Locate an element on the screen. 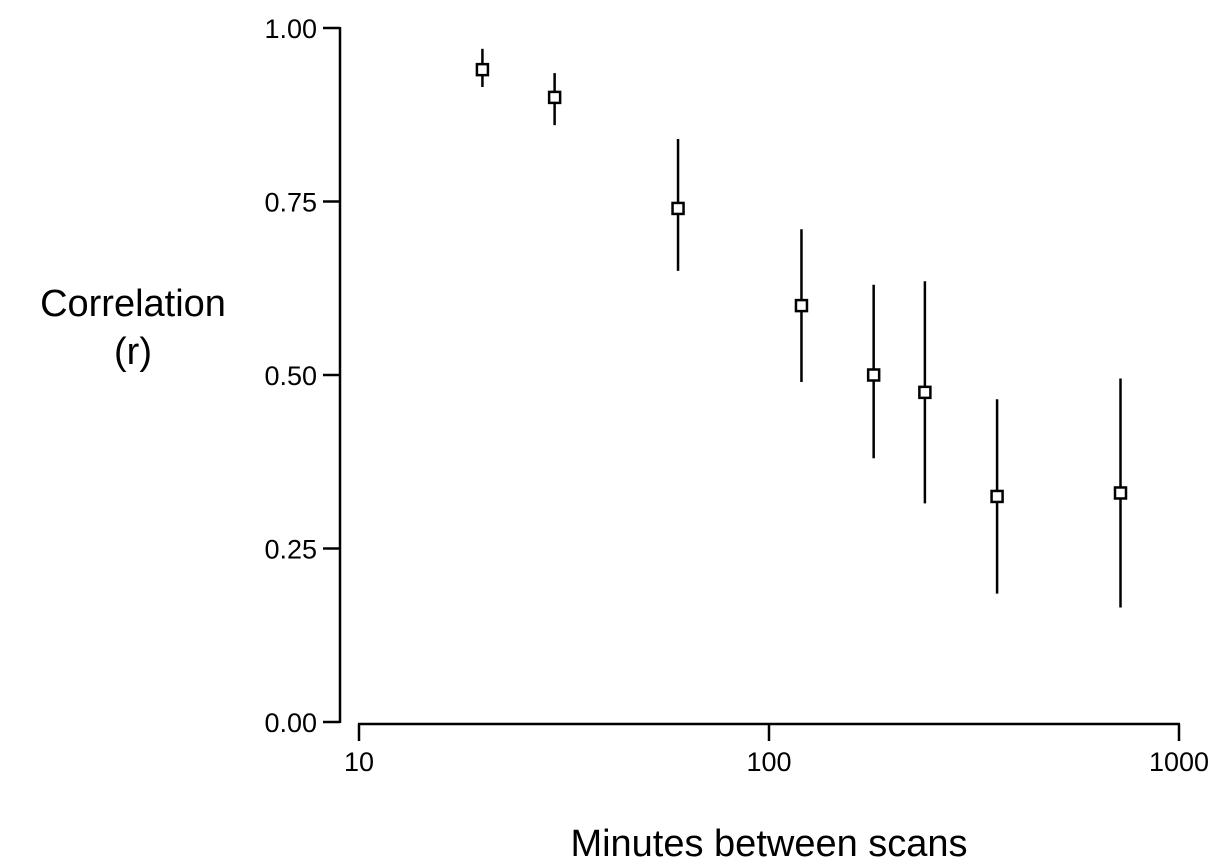 The image size is (1231, 867). x-tick-label: 1000 is located at coordinates (1179, 762).